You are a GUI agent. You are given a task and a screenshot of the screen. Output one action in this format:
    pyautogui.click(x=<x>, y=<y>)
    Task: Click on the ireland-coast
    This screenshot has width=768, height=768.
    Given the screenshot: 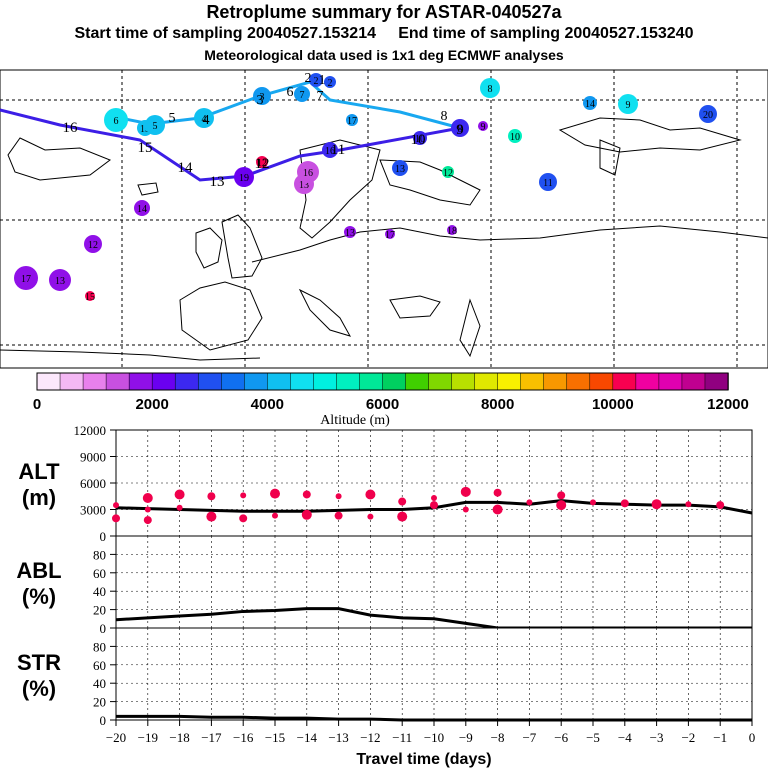 What is the action you would take?
    pyautogui.click(x=209, y=248)
    